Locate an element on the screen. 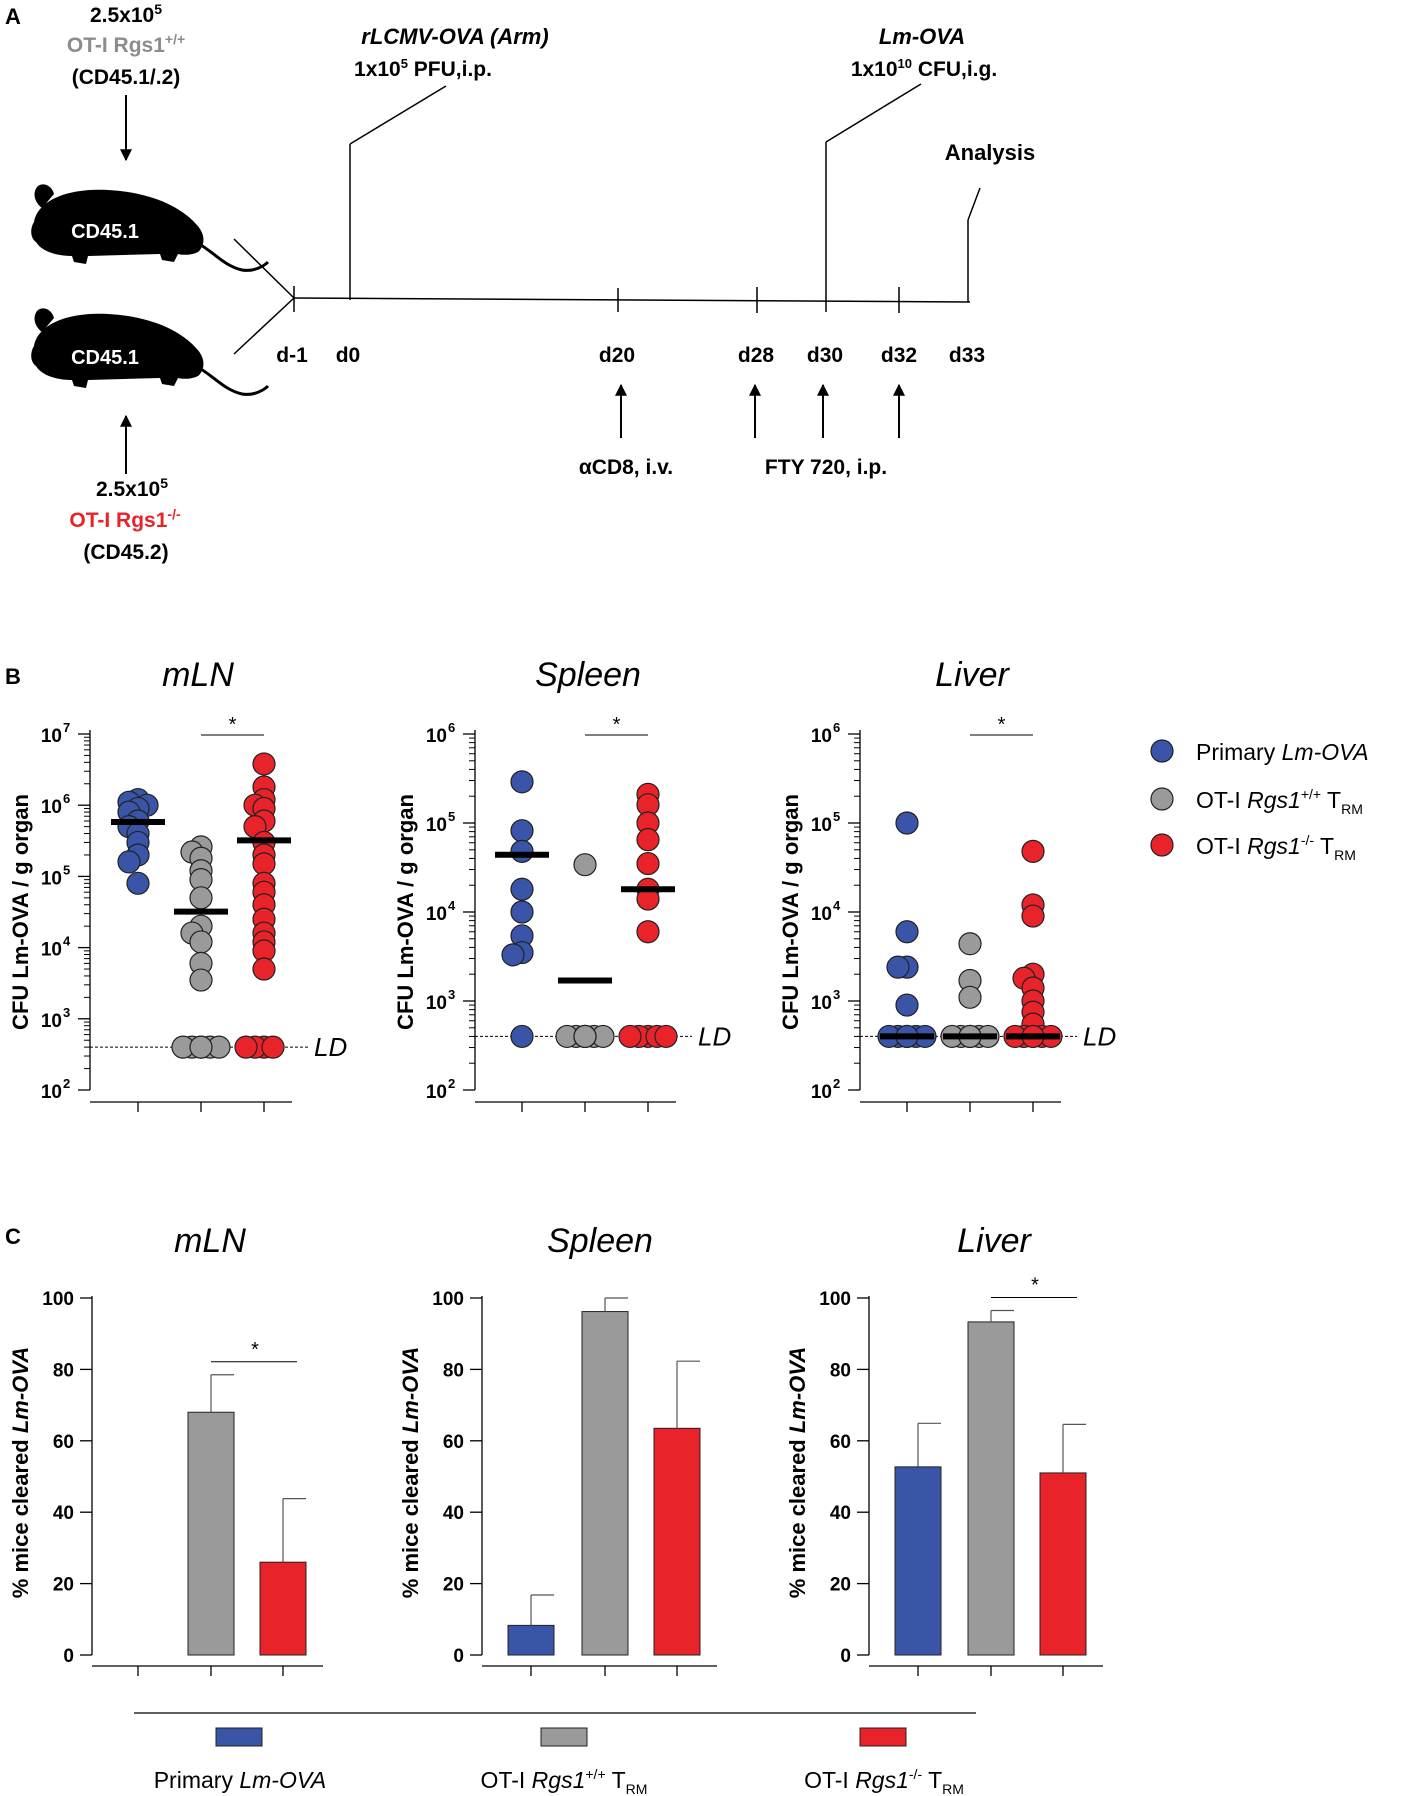  legend-c-label-primary: Primary Lm-OVA is located at coordinates (240, 1780).